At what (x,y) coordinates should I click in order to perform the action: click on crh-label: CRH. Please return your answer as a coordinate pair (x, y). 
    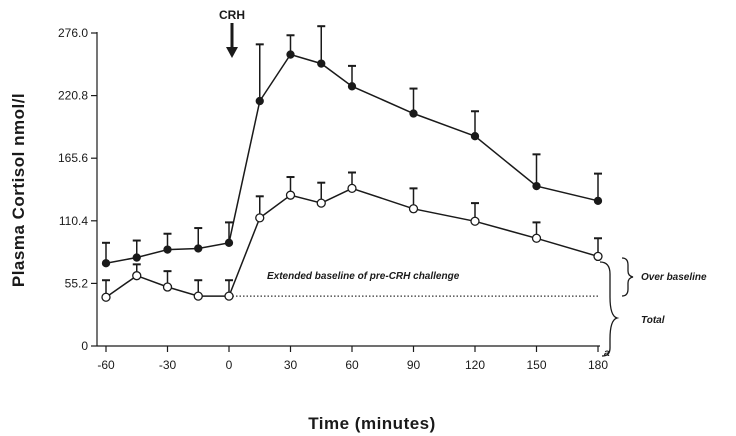
    Looking at the image, I should click on (232, 15).